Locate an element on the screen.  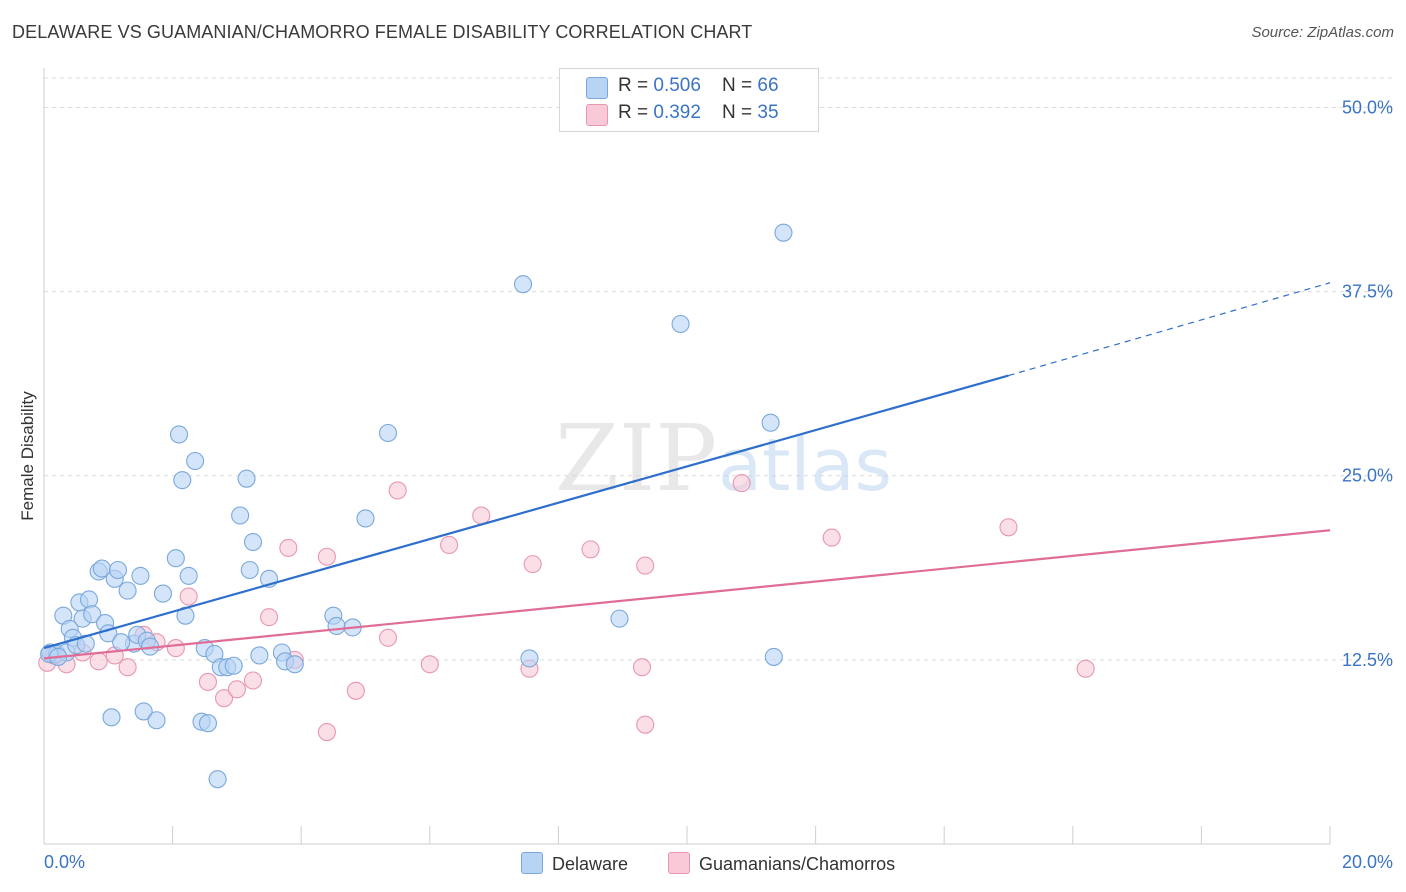
delaware-legend-label: Delaware is located at coordinates (590, 864).